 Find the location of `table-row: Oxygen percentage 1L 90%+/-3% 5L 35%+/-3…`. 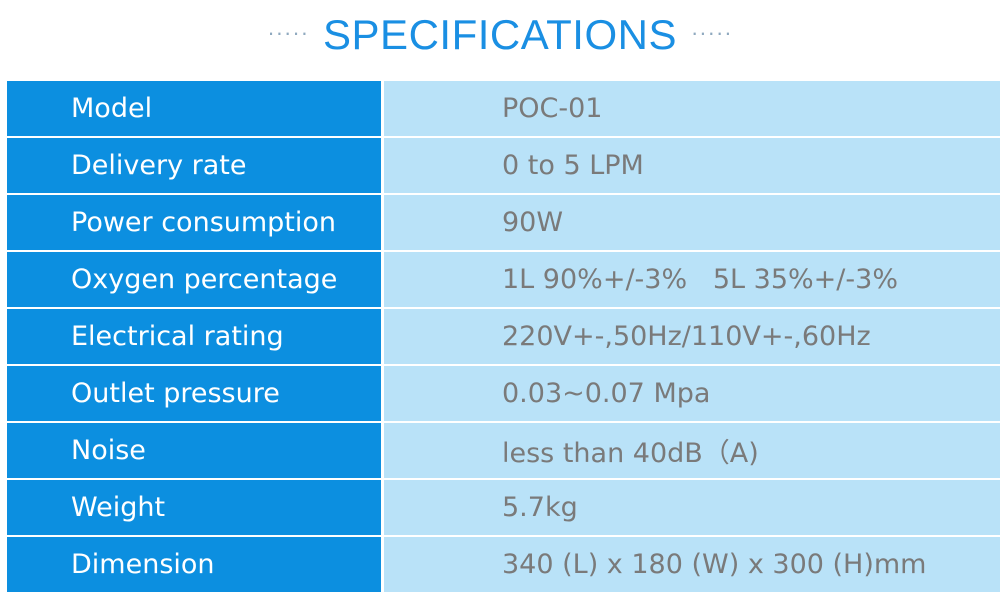

table-row: Oxygen percentage 1L 90%+/-3% 5L 35%+/-3… is located at coordinates (503, 279).